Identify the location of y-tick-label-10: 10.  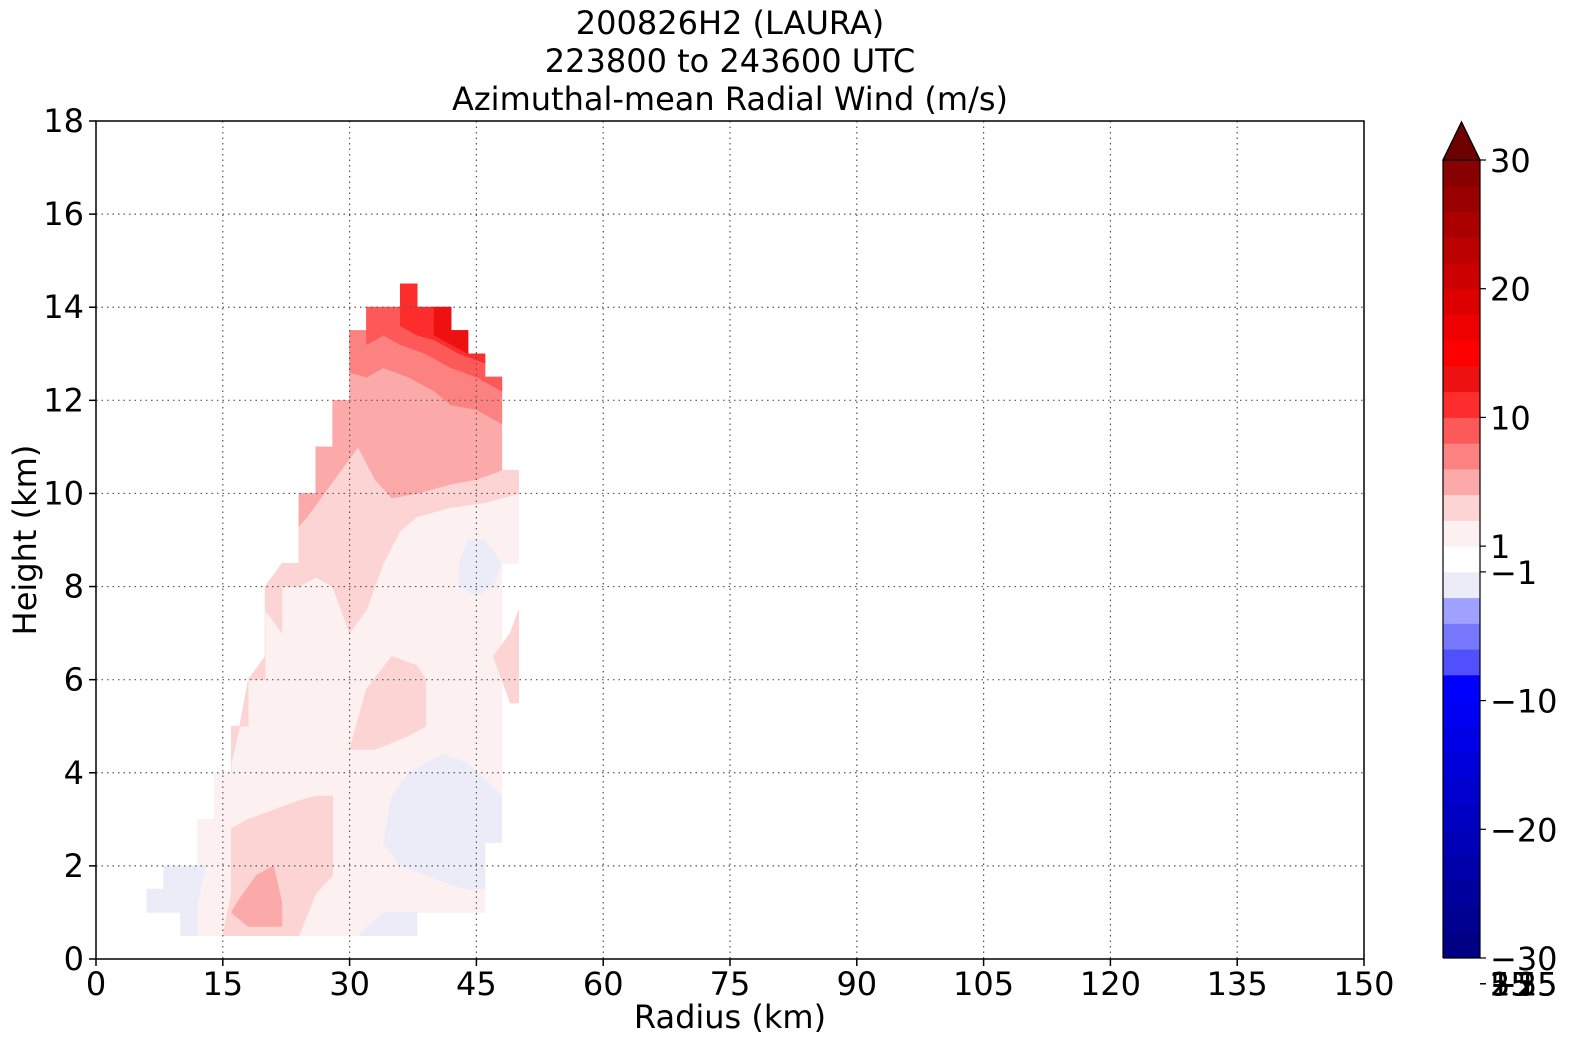
(63, 493).